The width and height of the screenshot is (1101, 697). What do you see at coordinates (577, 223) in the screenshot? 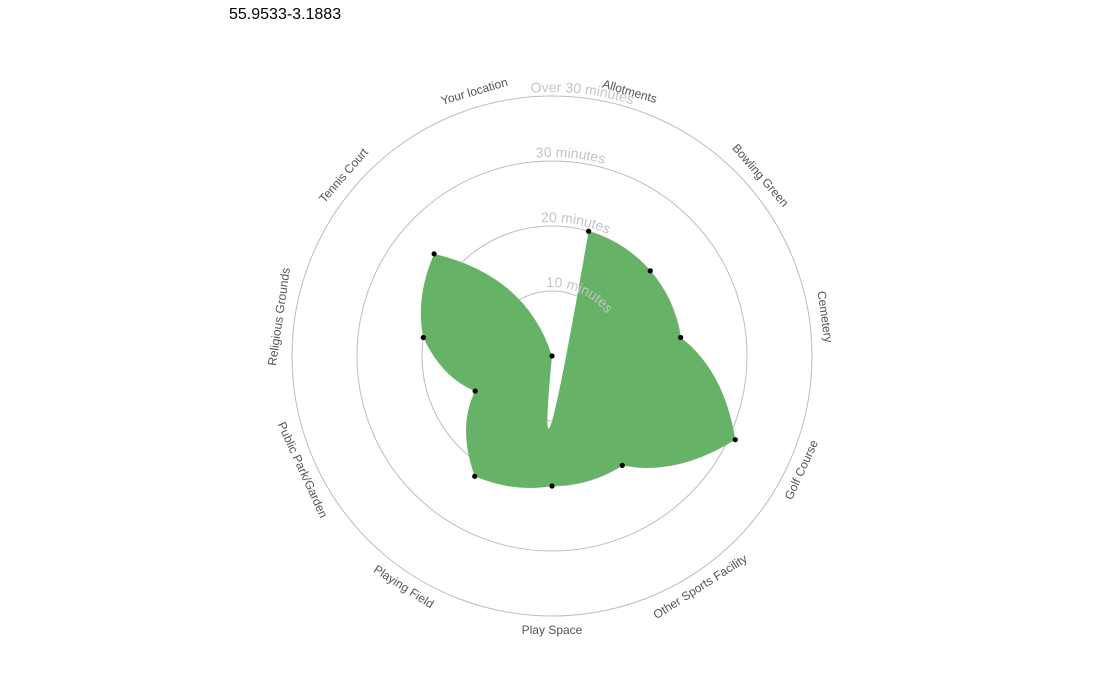
I see `ring-label-20: 20 minutes` at bounding box center [577, 223].